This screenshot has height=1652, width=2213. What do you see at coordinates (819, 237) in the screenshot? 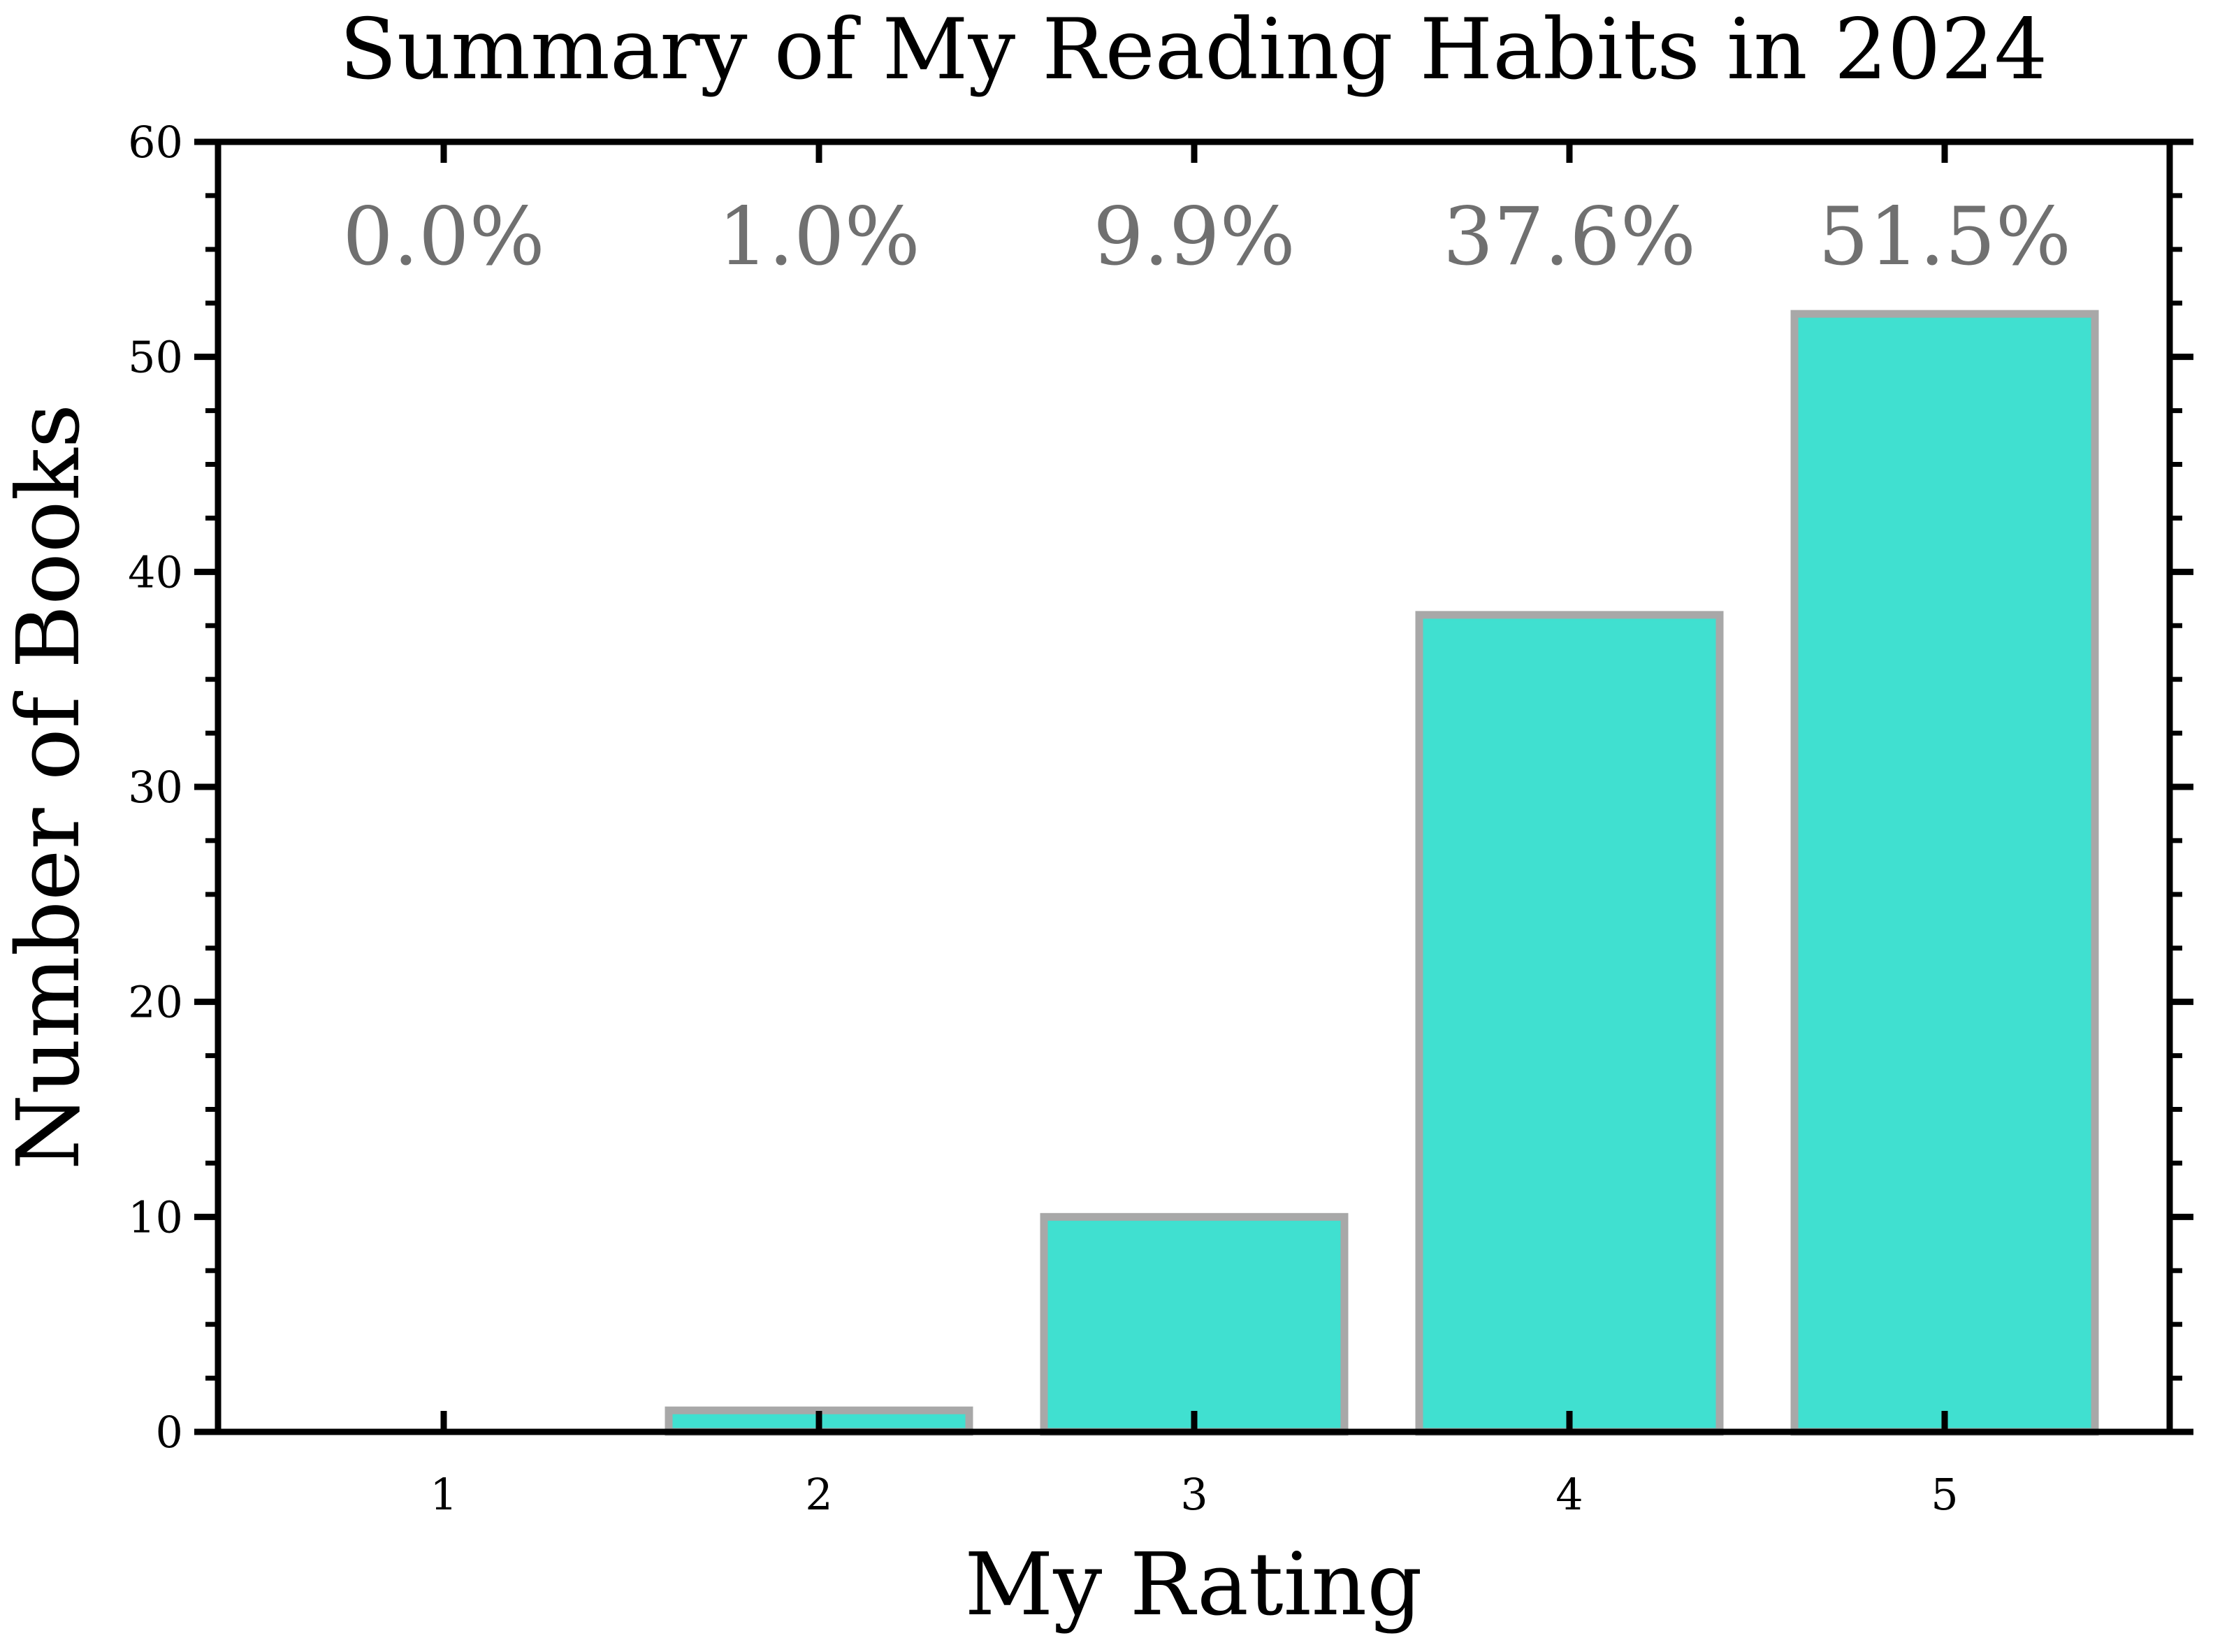
I see `percentage-label-2: 1.0%` at bounding box center [819, 237].